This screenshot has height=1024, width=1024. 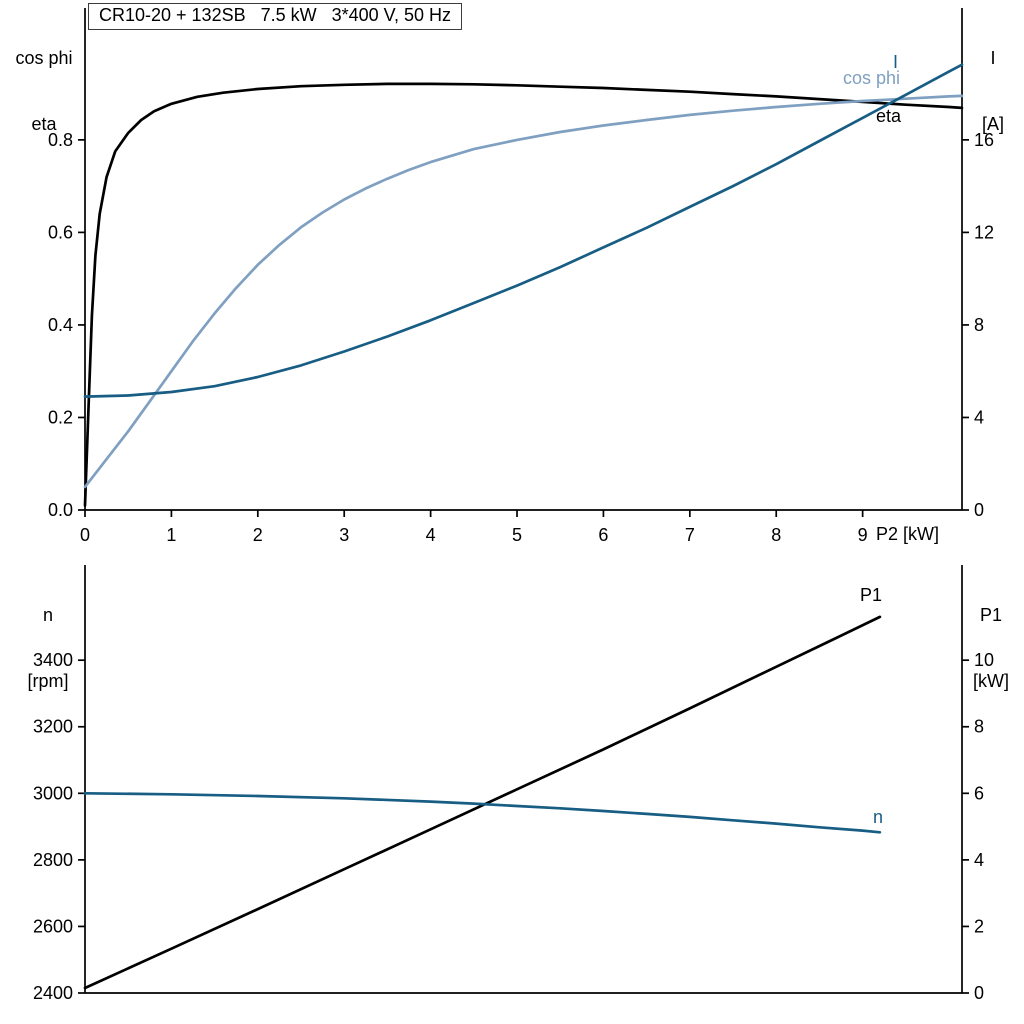 What do you see at coordinates (44, 80) in the screenshot?
I see `top-left-axis-title: cos phi eta` at bounding box center [44, 80].